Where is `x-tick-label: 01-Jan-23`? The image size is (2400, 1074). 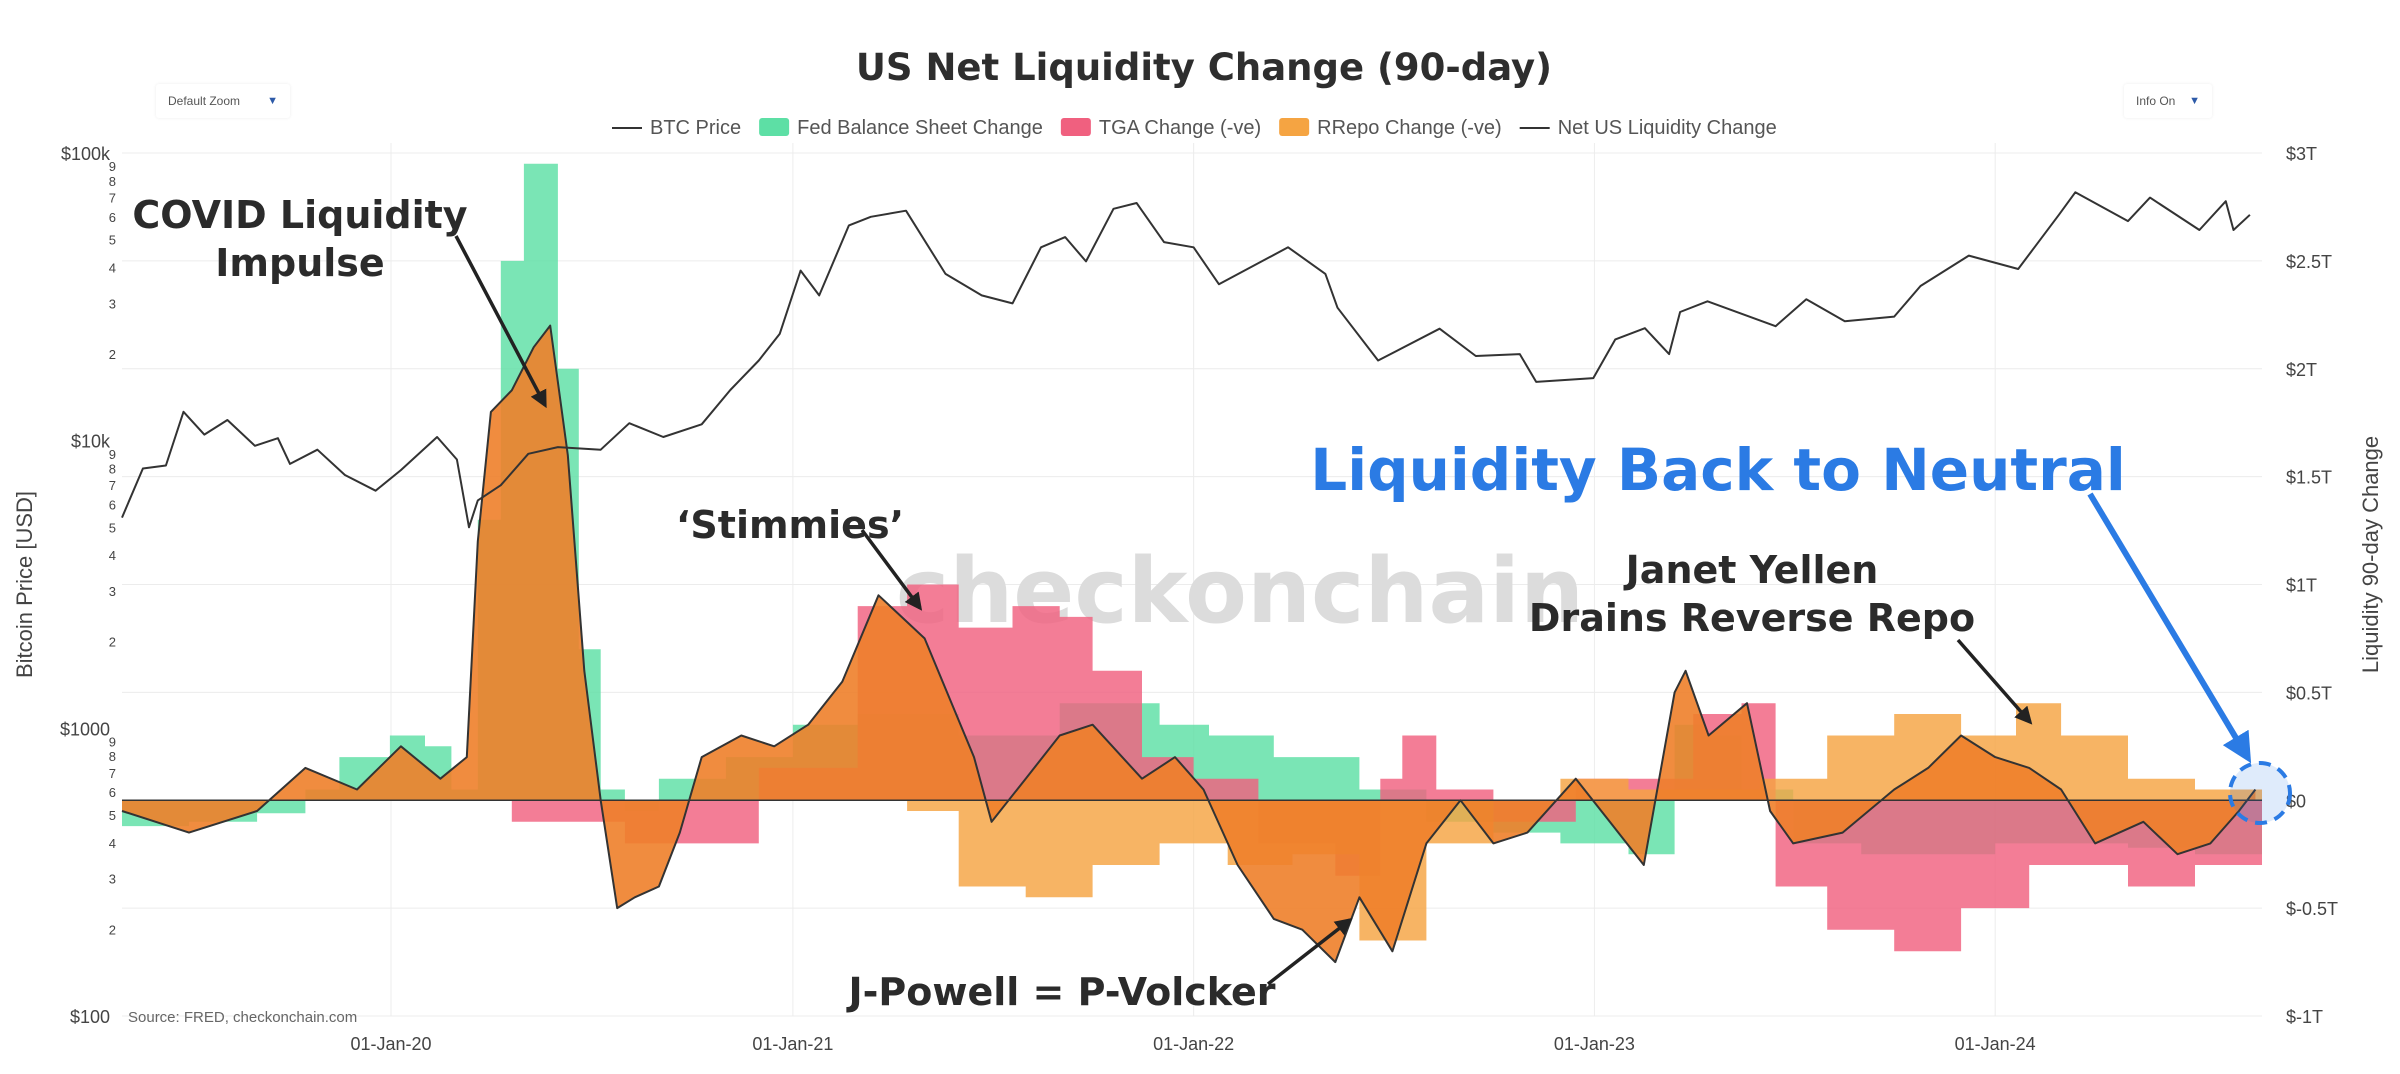 x-tick-label: 01-Jan-23 is located at coordinates (1594, 1044).